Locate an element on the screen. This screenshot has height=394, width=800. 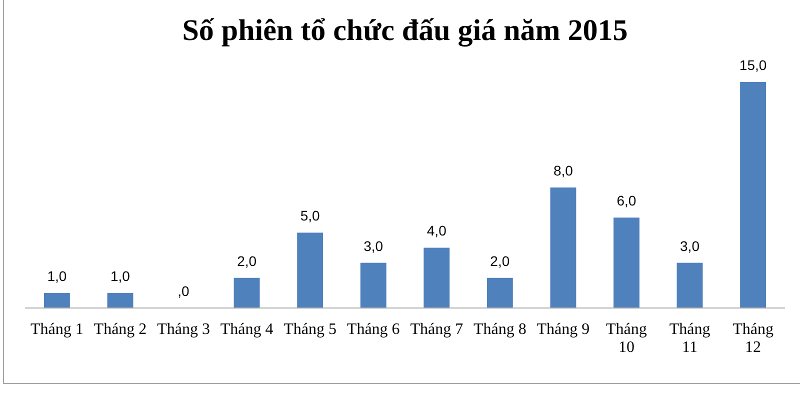
x-tick-label: Tháng 6 is located at coordinates (373, 329).